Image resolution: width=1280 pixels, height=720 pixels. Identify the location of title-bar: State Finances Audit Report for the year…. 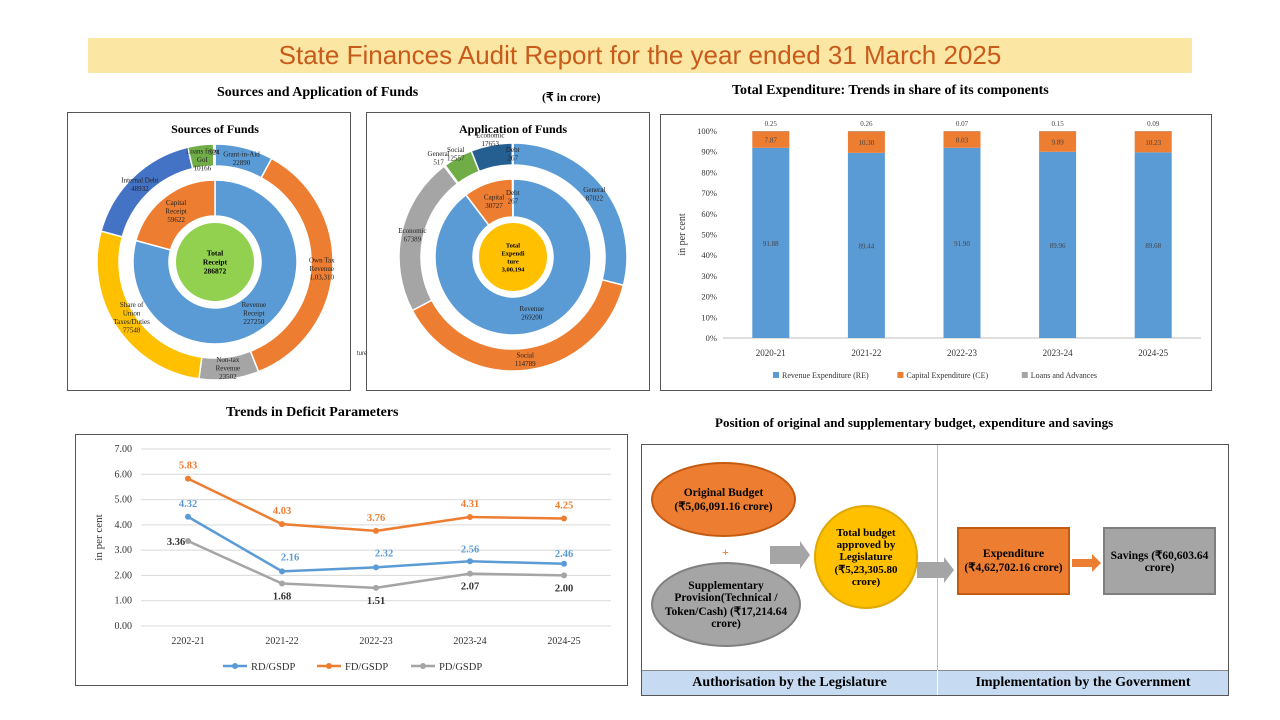
(640, 55).